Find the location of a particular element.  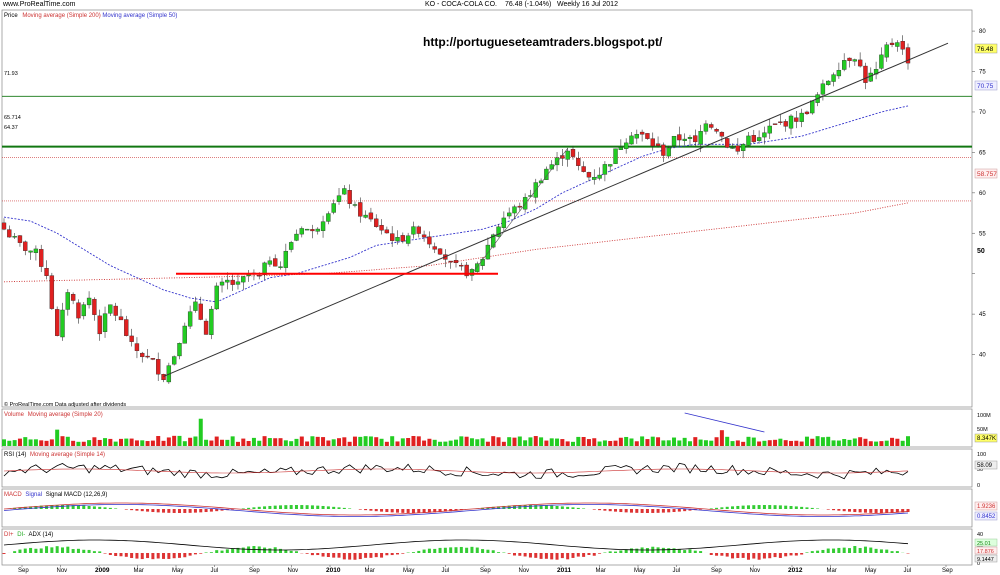

volume-badge: 8.347K is located at coordinates (986, 439).